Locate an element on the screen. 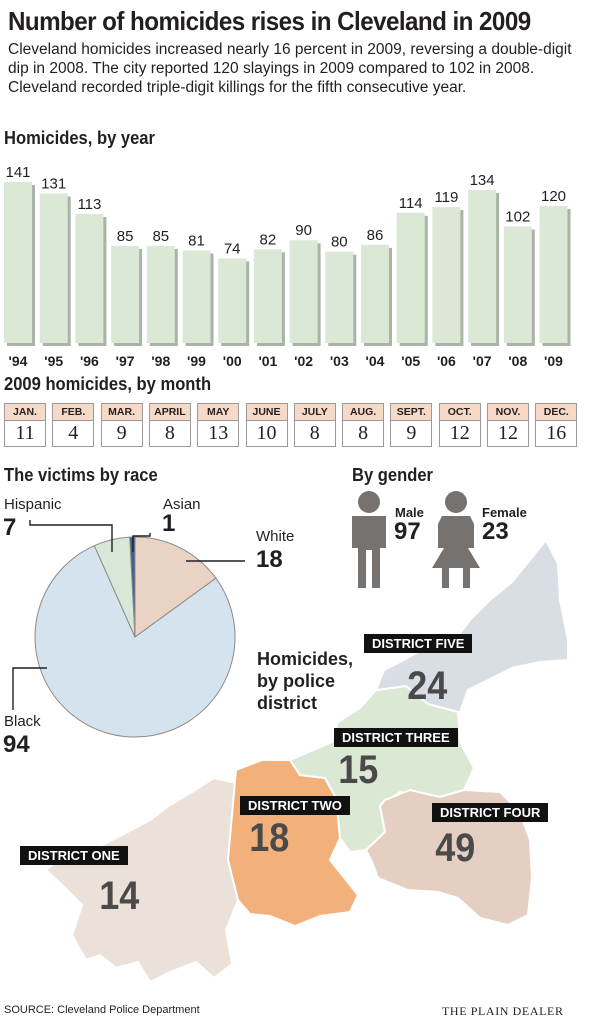 The height and width of the screenshot is (1024, 592). district-two-label: DISTRICT TWO is located at coordinates (295, 805).